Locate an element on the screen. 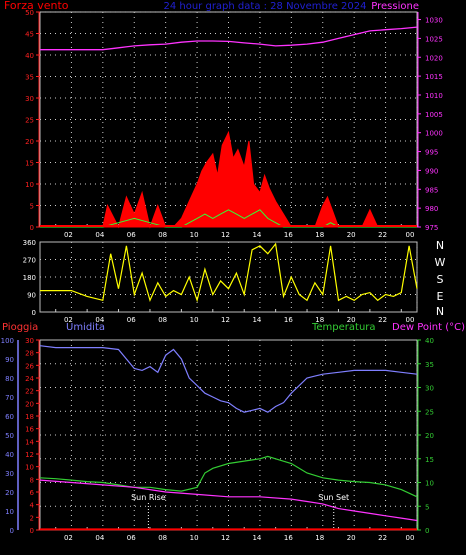 The width and height of the screenshot is (466, 555). humidity-axis-tick: 0 is located at coordinates (12, 531).